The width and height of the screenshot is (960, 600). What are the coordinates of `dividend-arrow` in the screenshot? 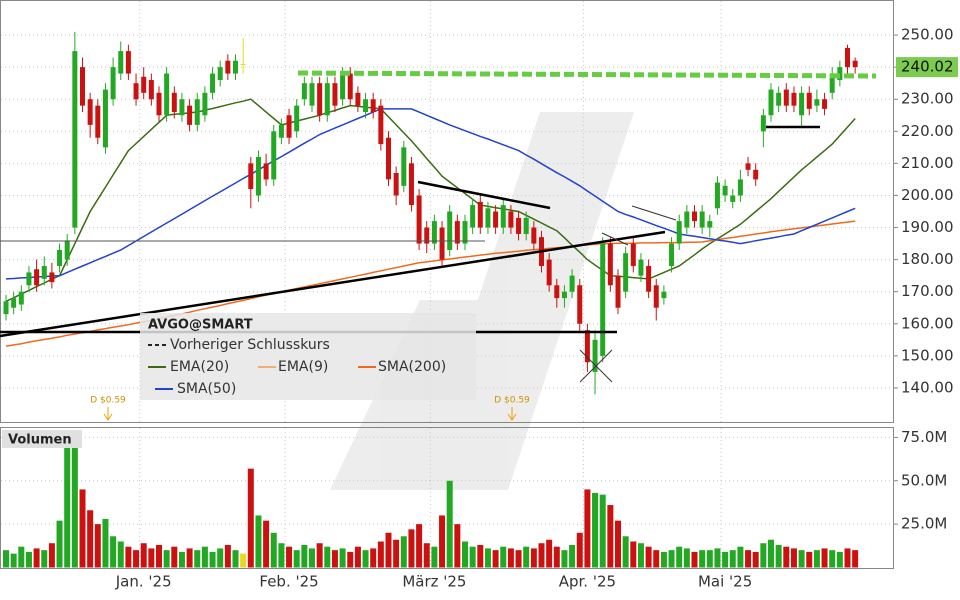 It's located at (108, 414).